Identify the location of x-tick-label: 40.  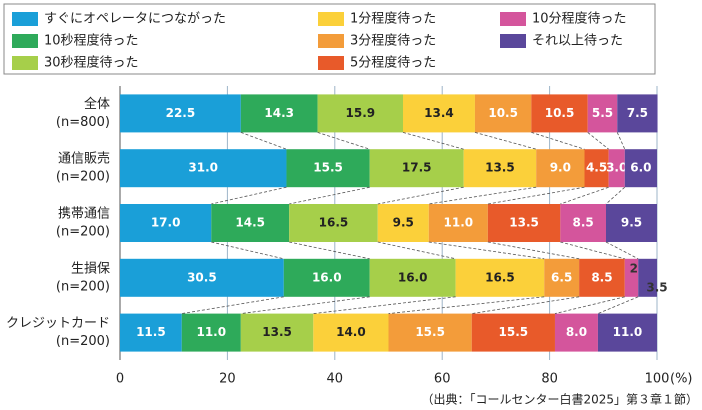
(335, 379).